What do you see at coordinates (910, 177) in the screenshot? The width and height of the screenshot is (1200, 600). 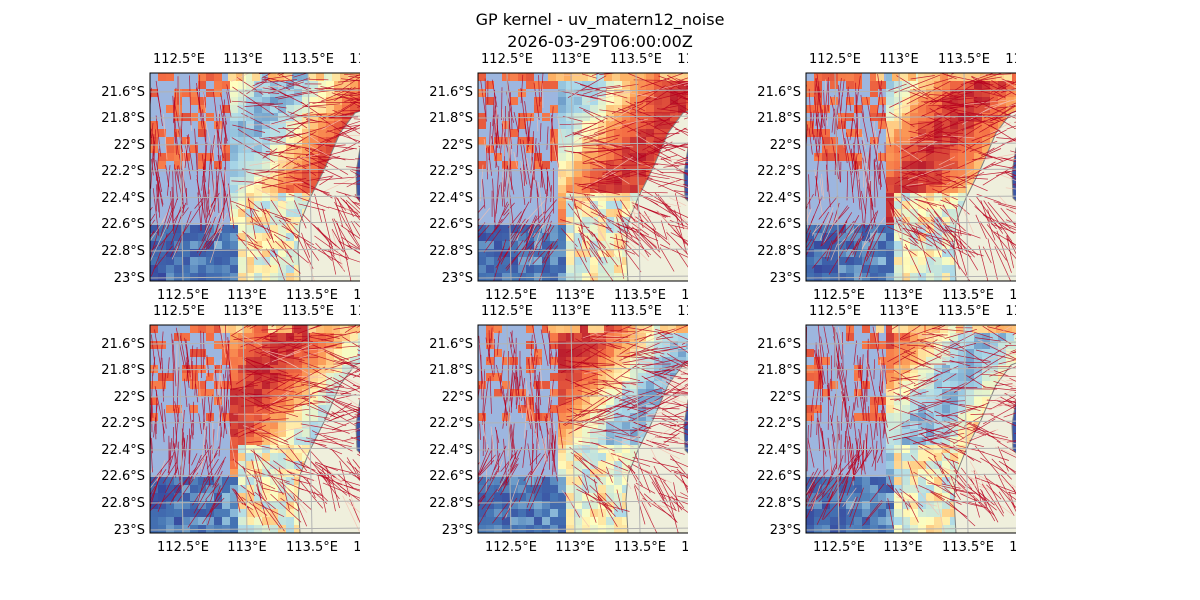 I see `map-frame` at bounding box center [910, 177].